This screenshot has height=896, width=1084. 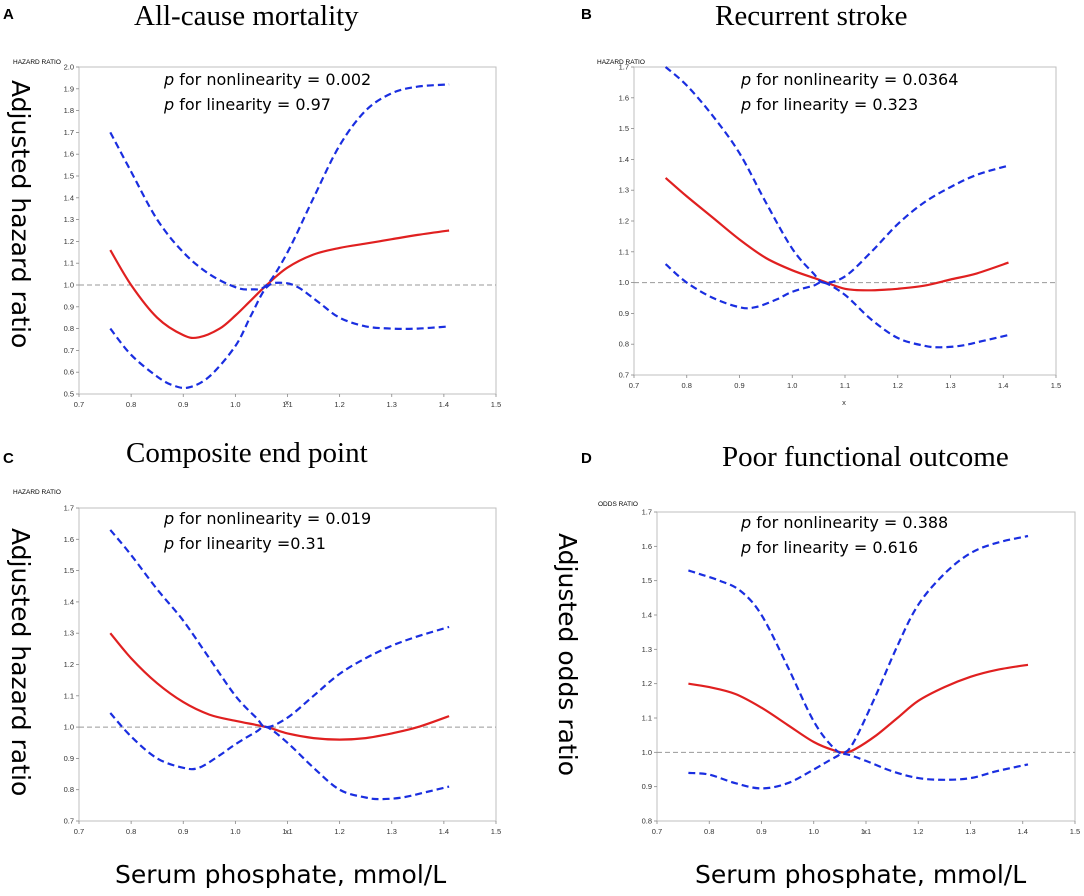 I want to click on shared-xlabel-right: Serum phosphate, mmol/L, so click(x=861, y=874).